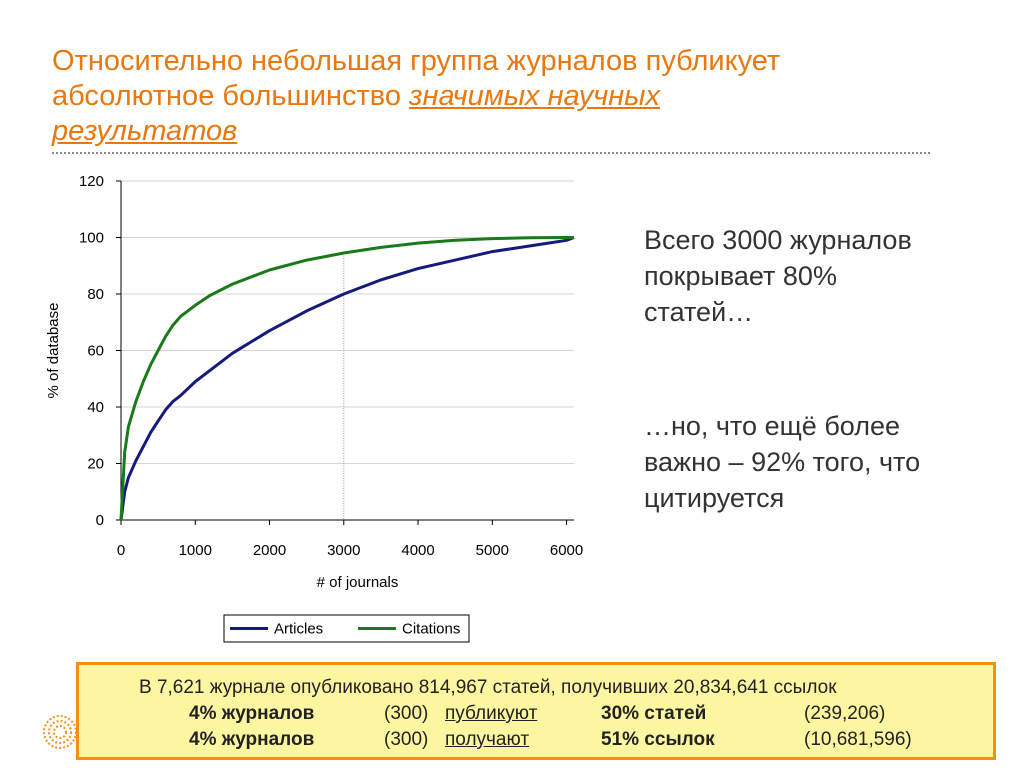 The image size is (1024, 768). What do you see at coordinates (298, 629) in the screenshot?
I see `legend-label-articles: Articles` at bounding box center [298, 629].